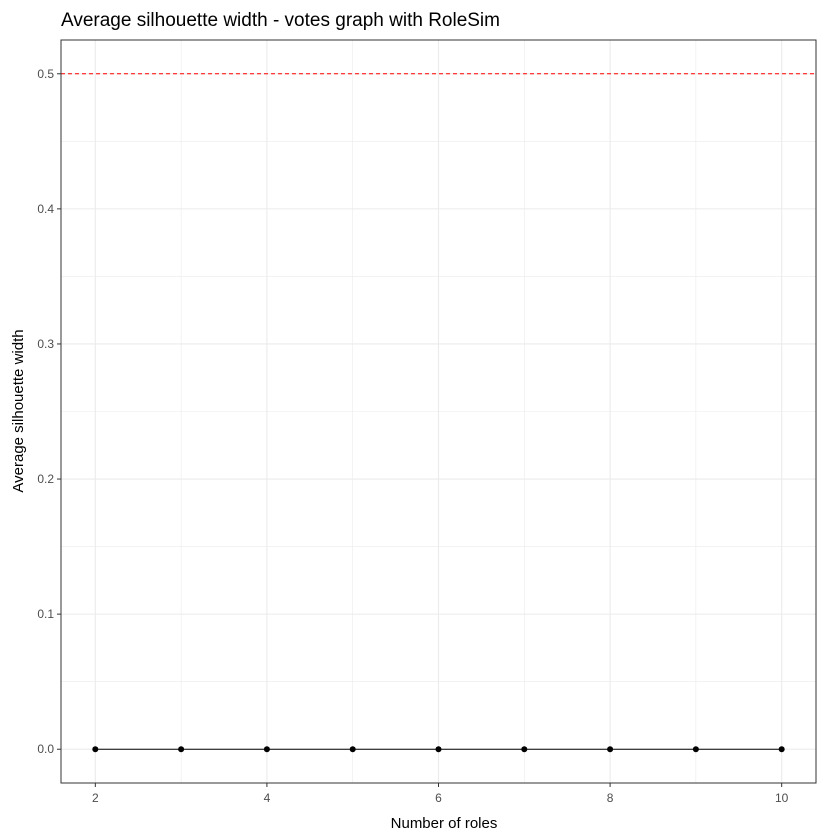 The width and height of the screenshot is (840, 840). I want to click on y-tick-label: 0.3, so click(45, 344).